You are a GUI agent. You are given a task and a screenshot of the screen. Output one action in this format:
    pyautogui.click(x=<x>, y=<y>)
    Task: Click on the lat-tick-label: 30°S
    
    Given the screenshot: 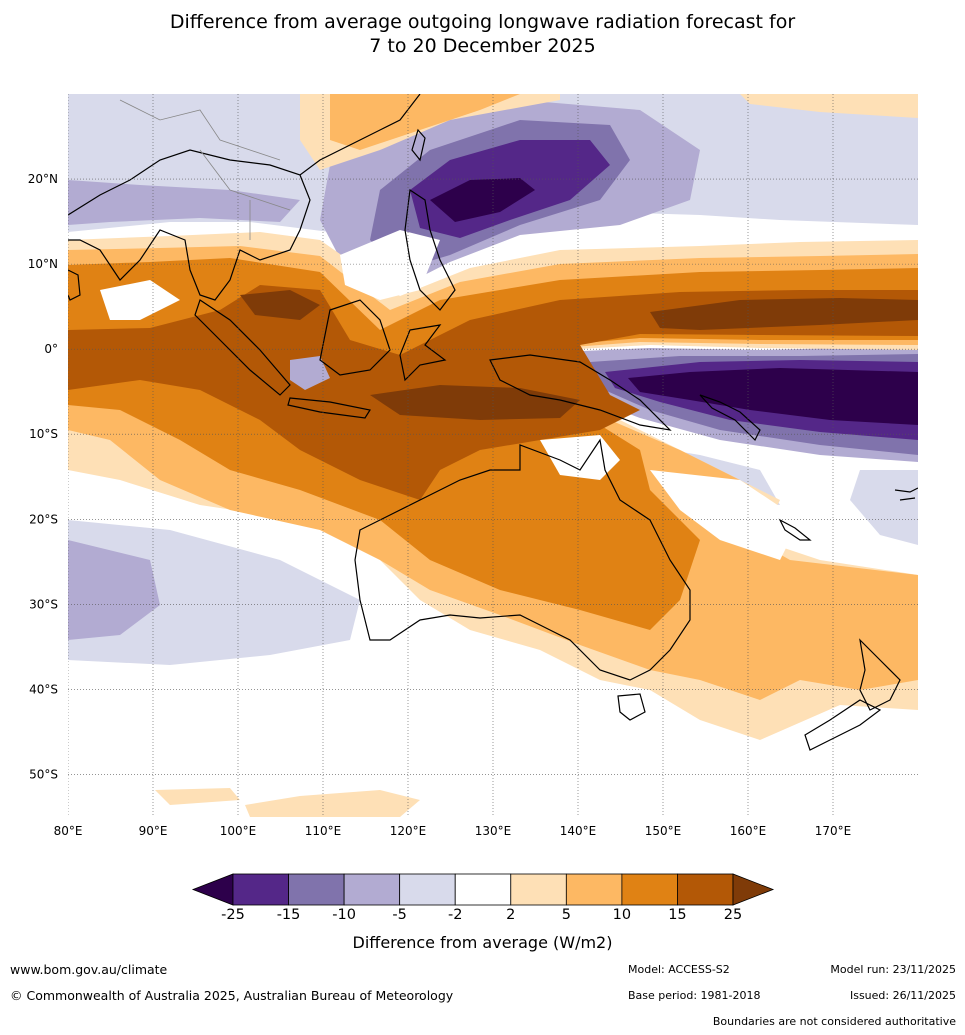 What is the action you would take?
    pyautogui.click(x=43, y=604)
    